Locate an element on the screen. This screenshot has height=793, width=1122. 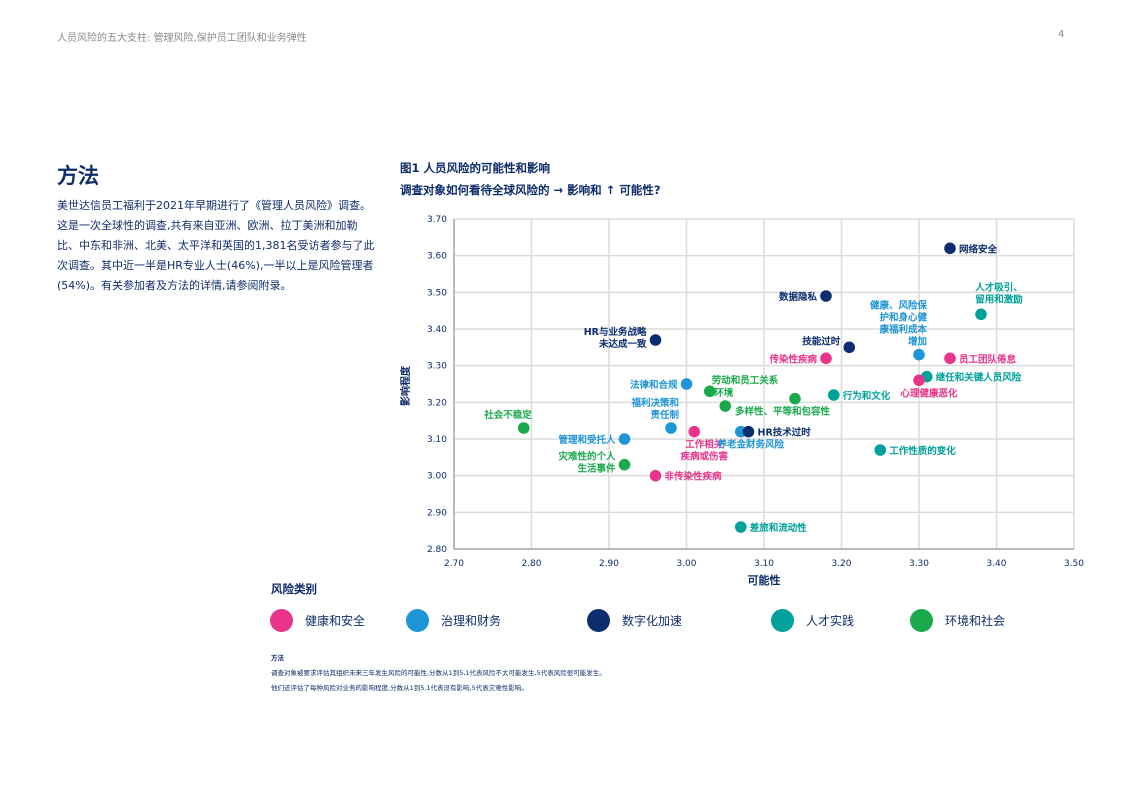
point-label: 继任和关键人员风险 is located at coordinates (979, 378).